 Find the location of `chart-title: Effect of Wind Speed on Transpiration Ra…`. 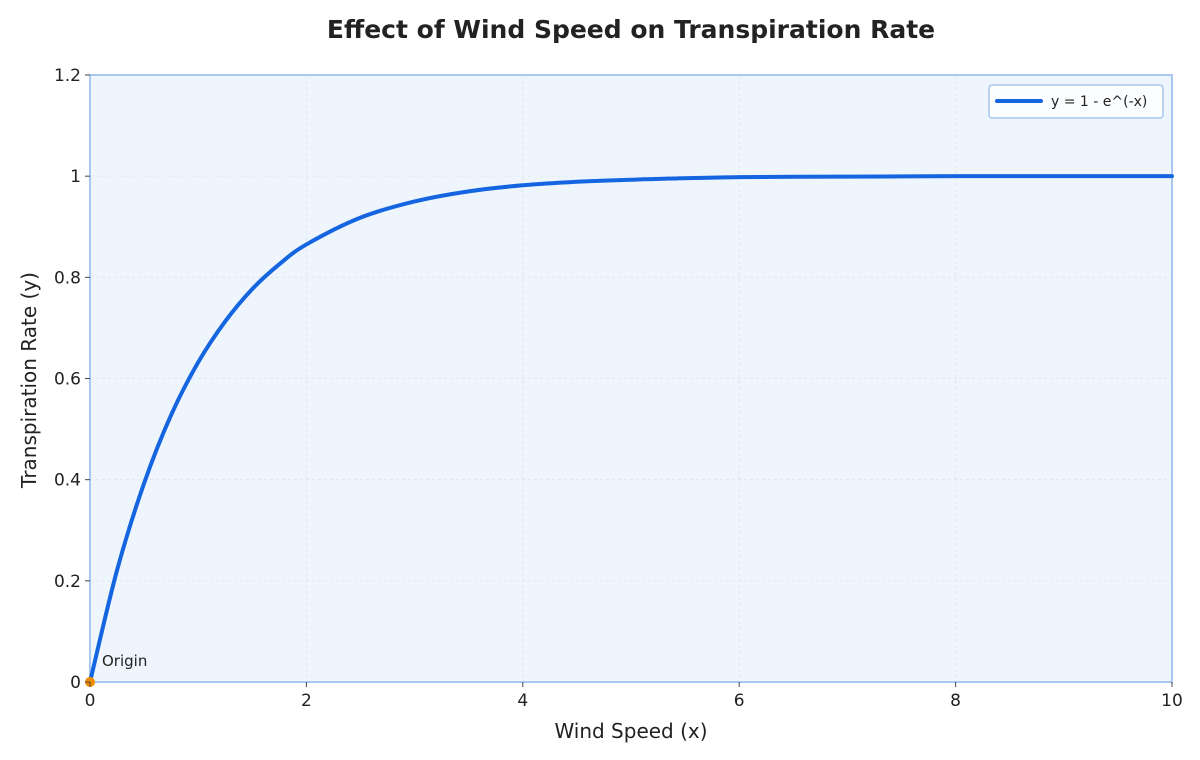

chart-title: Effect of Wind Speed on Transpiration Ra… is located at coordinates (631, 29).